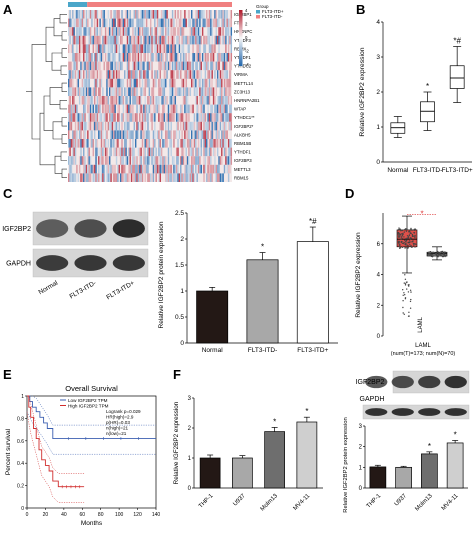 The width and height of the screenshot is (474, 541). Describe the element at coordinates (120, 417) in the screenshot. I see `survival-stat: HR(high)=2.9` at that location.